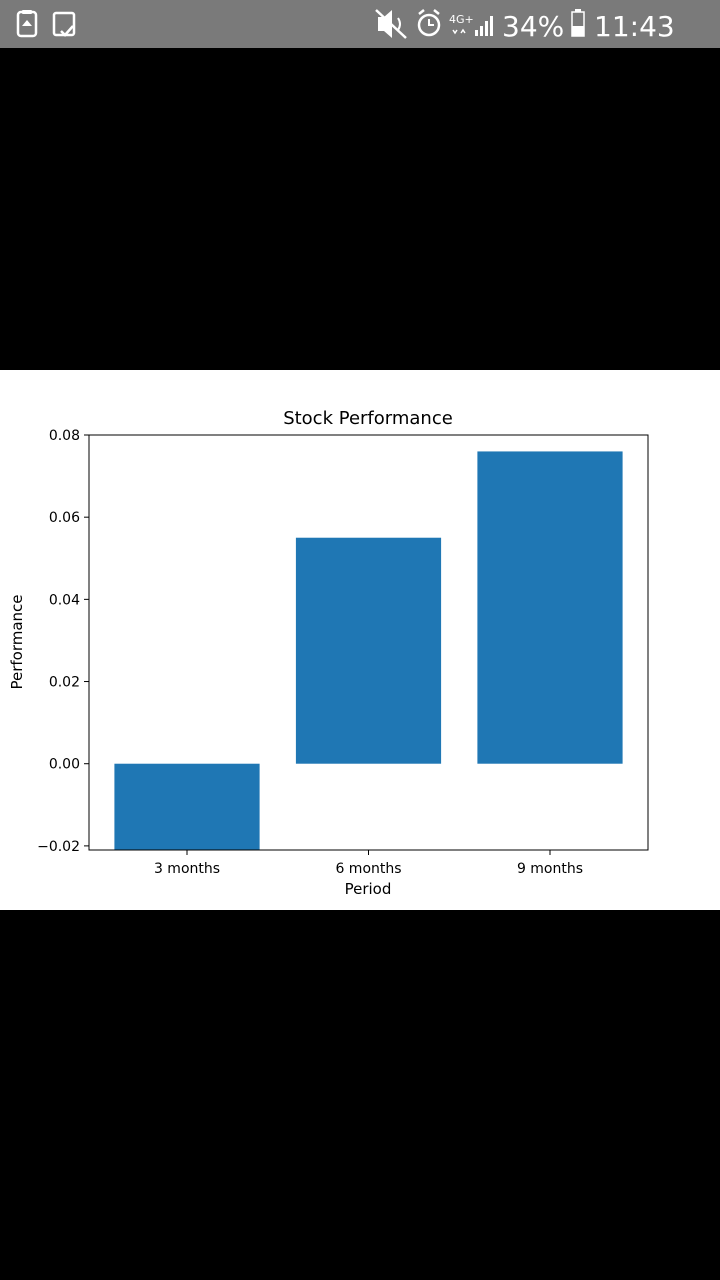 This screenshot has height=1280, width=720. Describe the element at coordinates (64, 436) in the screenshot. I see `y-tick-label: 0.08` at that location.